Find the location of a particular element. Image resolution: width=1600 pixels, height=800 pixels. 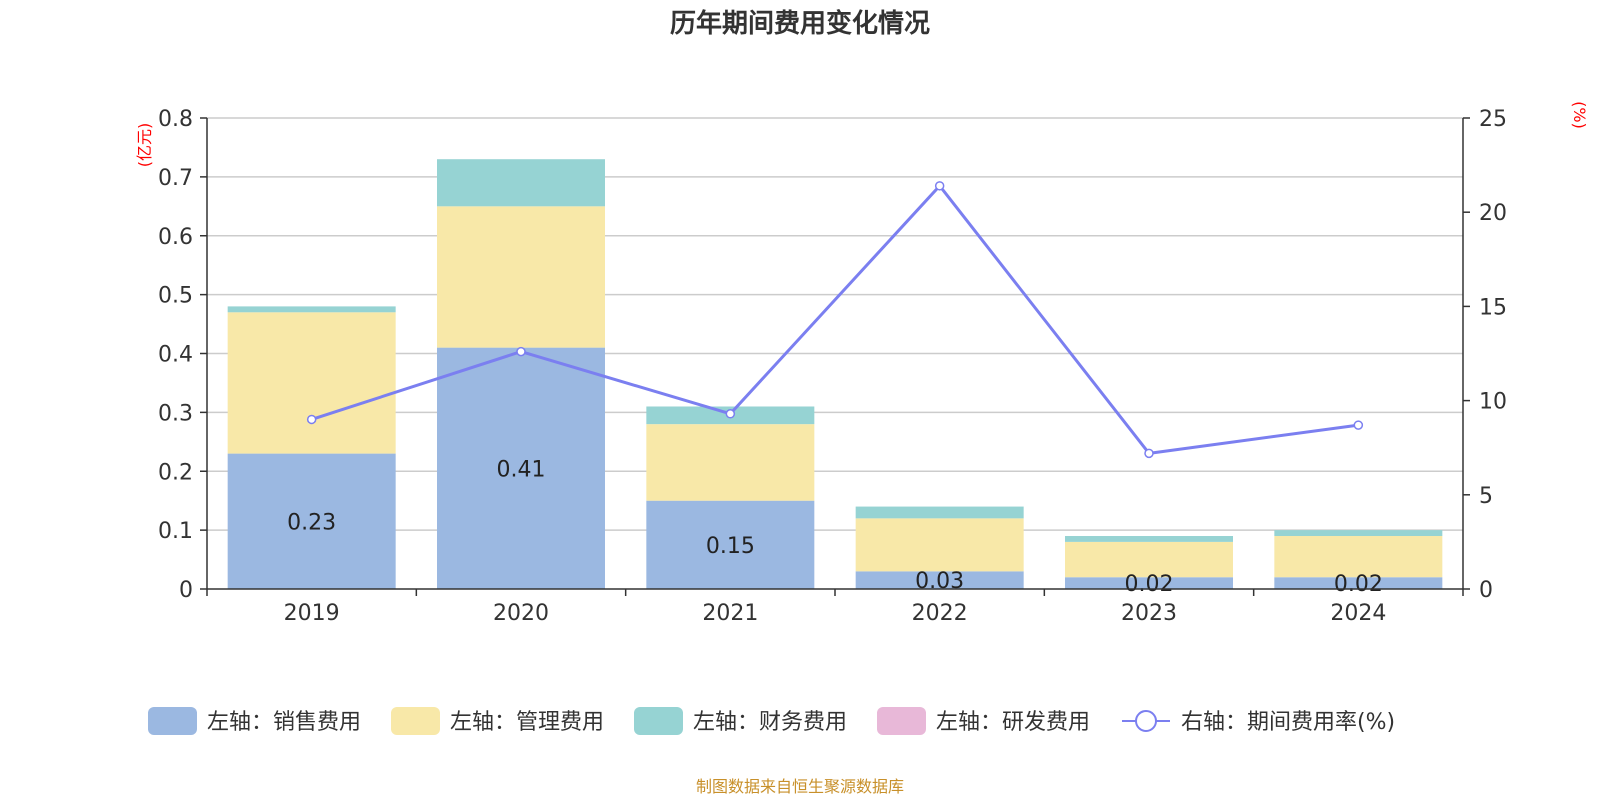

right-tick-label: 10 is located at coordinates (1493, 402).